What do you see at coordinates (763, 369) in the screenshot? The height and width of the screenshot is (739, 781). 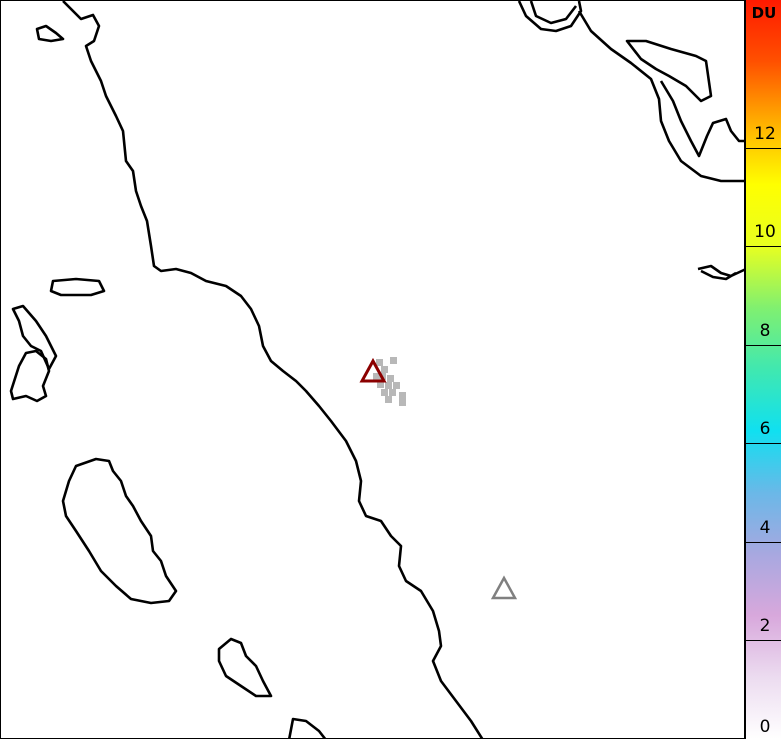 I see `colorbar: DU 0 2 4 6 8 10 12` at bounding box center [763, 369].